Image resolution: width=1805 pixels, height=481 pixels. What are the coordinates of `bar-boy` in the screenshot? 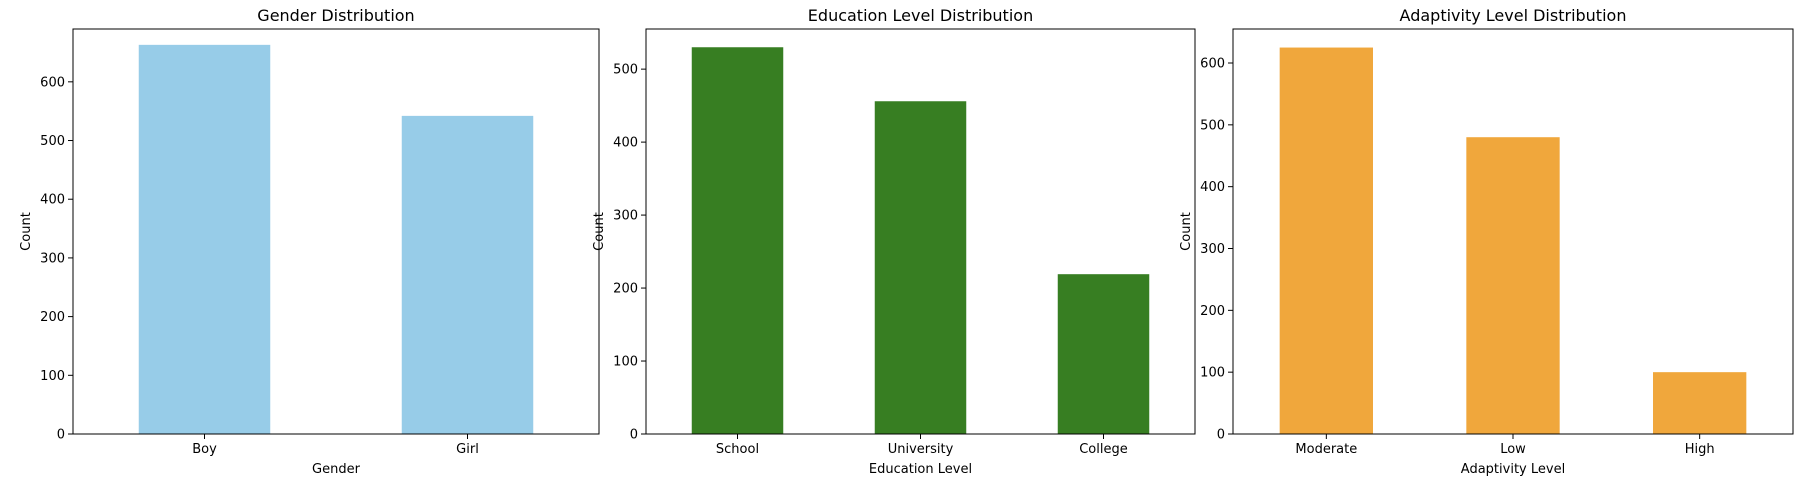 It's located at (204, 239).